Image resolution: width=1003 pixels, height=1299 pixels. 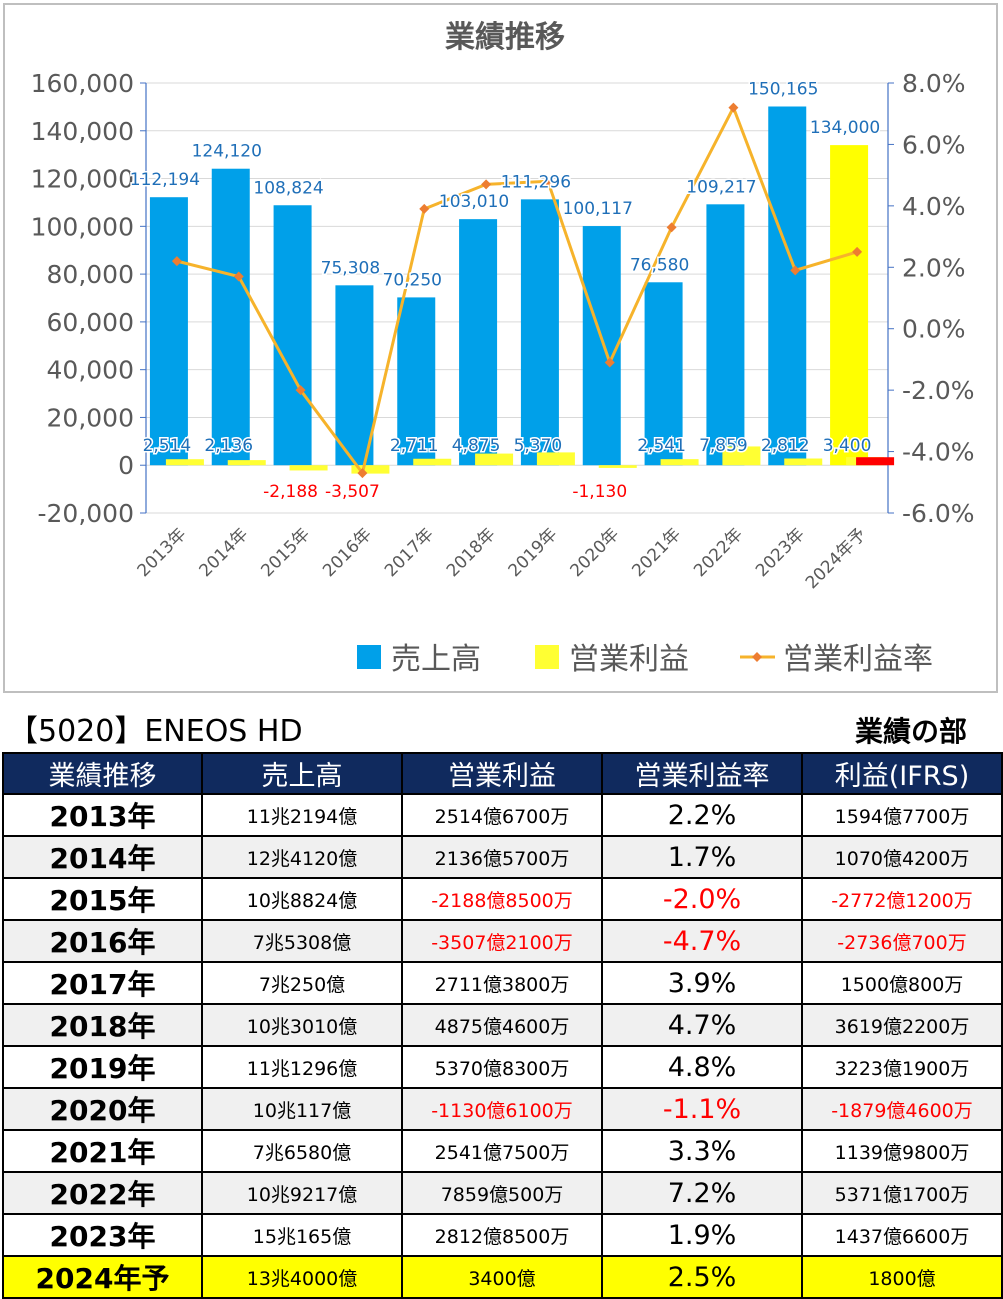 What do you see at coordinates (502, 941) in the screenshot?
I see `cell-operating-profit: -3507億2100万` at bounding box center [502, 941].